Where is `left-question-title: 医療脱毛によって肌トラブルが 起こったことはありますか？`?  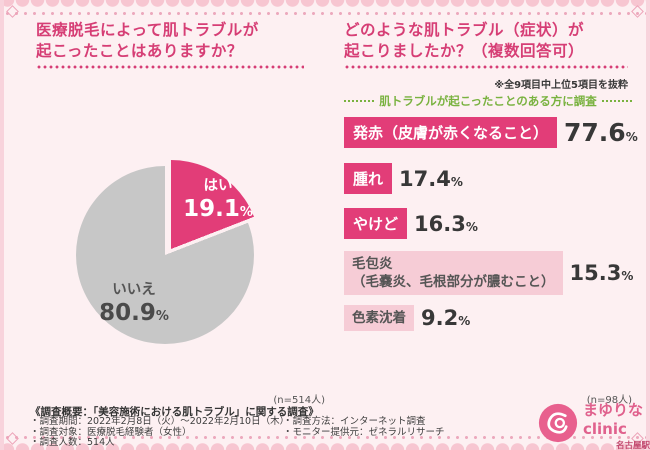
left-question-title: 医療脱毛によって肌トラブルが 起こったことはありますか？ is located at coordinates (181, 41).